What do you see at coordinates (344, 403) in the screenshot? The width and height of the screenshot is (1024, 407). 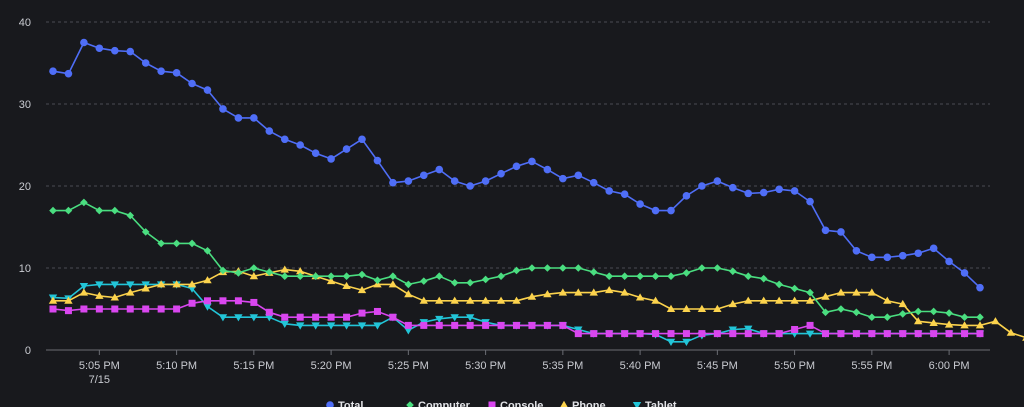 I see `legend-item-total: Total` at bounding box center [344, 403].